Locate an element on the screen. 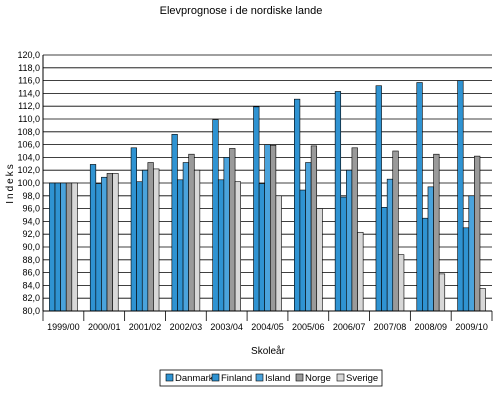 The image size is (500, 408). legend-label: Finland is located at coordinates (236, 378).